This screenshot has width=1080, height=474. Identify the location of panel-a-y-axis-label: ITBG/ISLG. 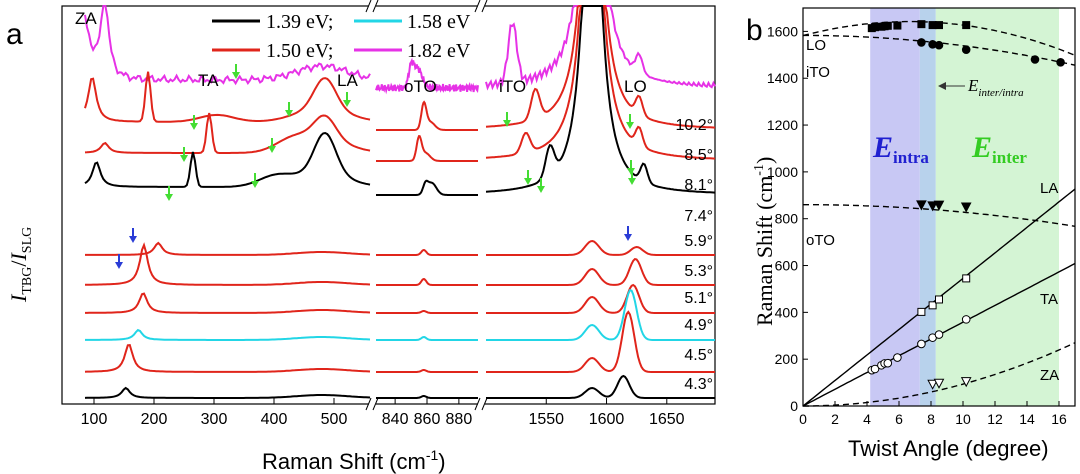
(20, 265).